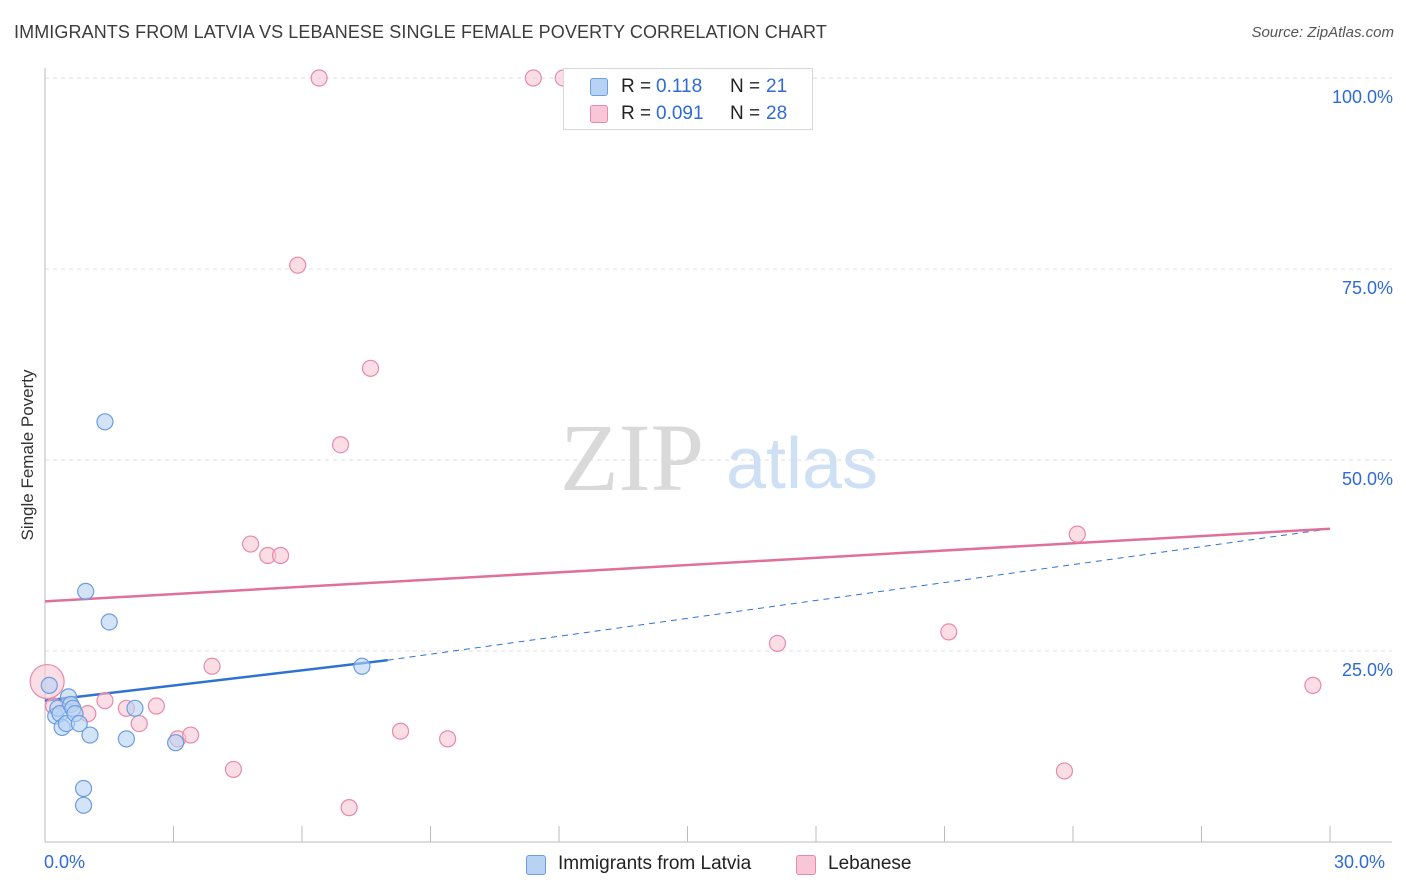 The image size is (1406, 892). I want to click on legend-n-value: 28, so click(777, 113).